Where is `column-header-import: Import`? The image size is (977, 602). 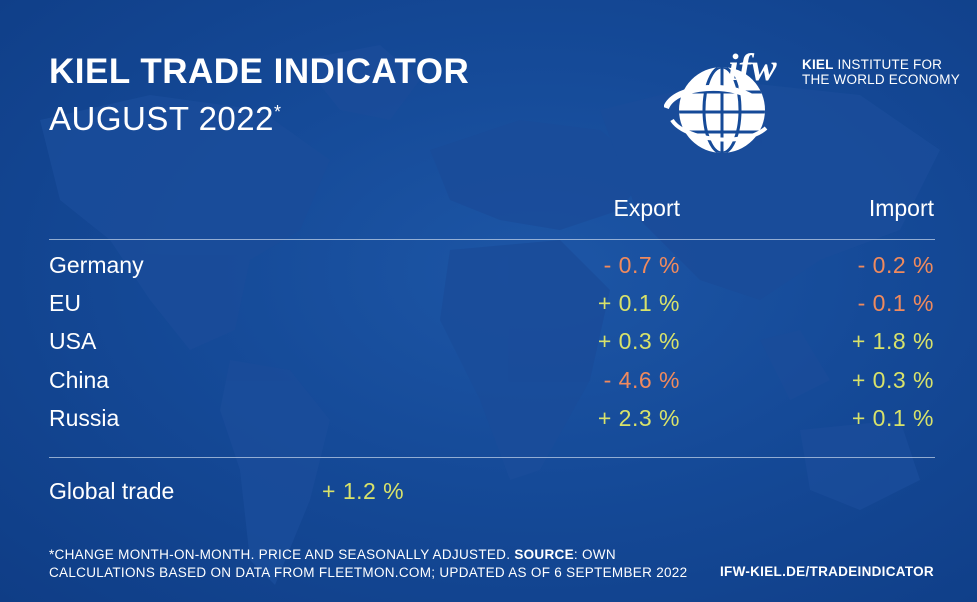 column-header-import: Import is located at coordinates (901, 208).